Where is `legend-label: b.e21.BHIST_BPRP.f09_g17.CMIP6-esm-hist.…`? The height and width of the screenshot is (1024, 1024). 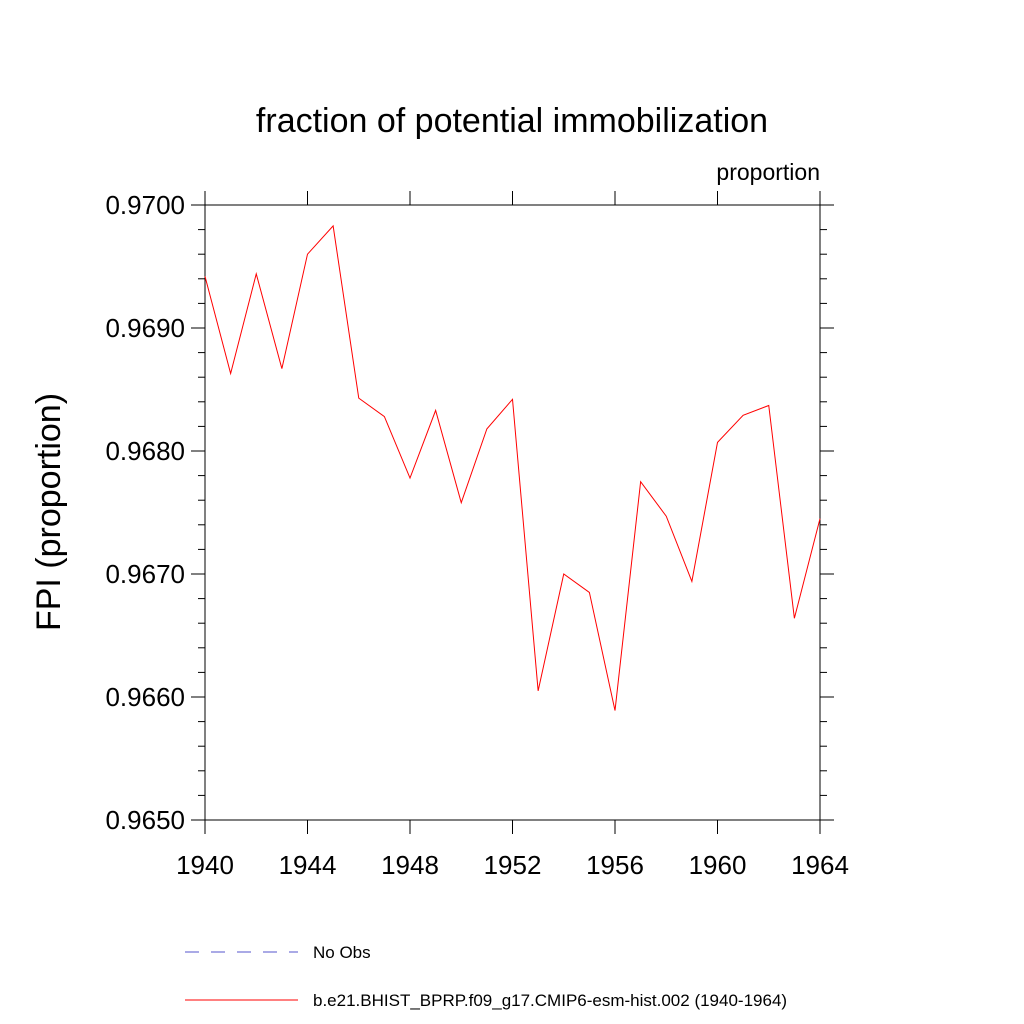 legend-label: b.e21.BHIST_BPRP.f09_g17.CMIP6-esm-hist.… is located at coordinates (550, 1000).